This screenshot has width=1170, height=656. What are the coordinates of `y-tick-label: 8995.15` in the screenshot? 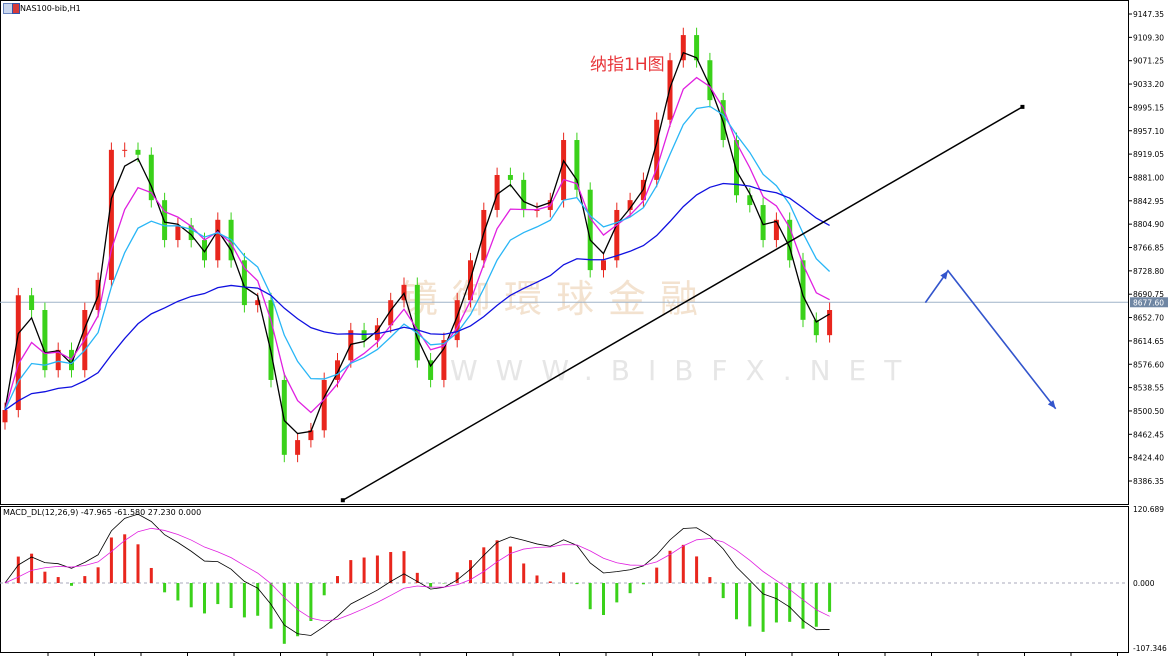 It's located at (1148, 107).